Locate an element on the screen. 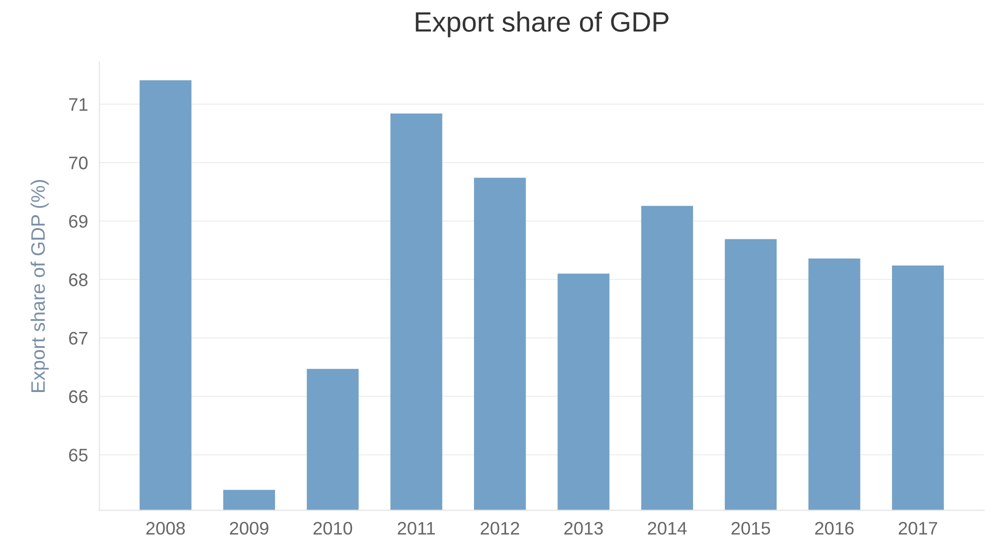 This screenshot has height=540, width=994. x-tick-label: 2016 is located at coordinates (834, 528).